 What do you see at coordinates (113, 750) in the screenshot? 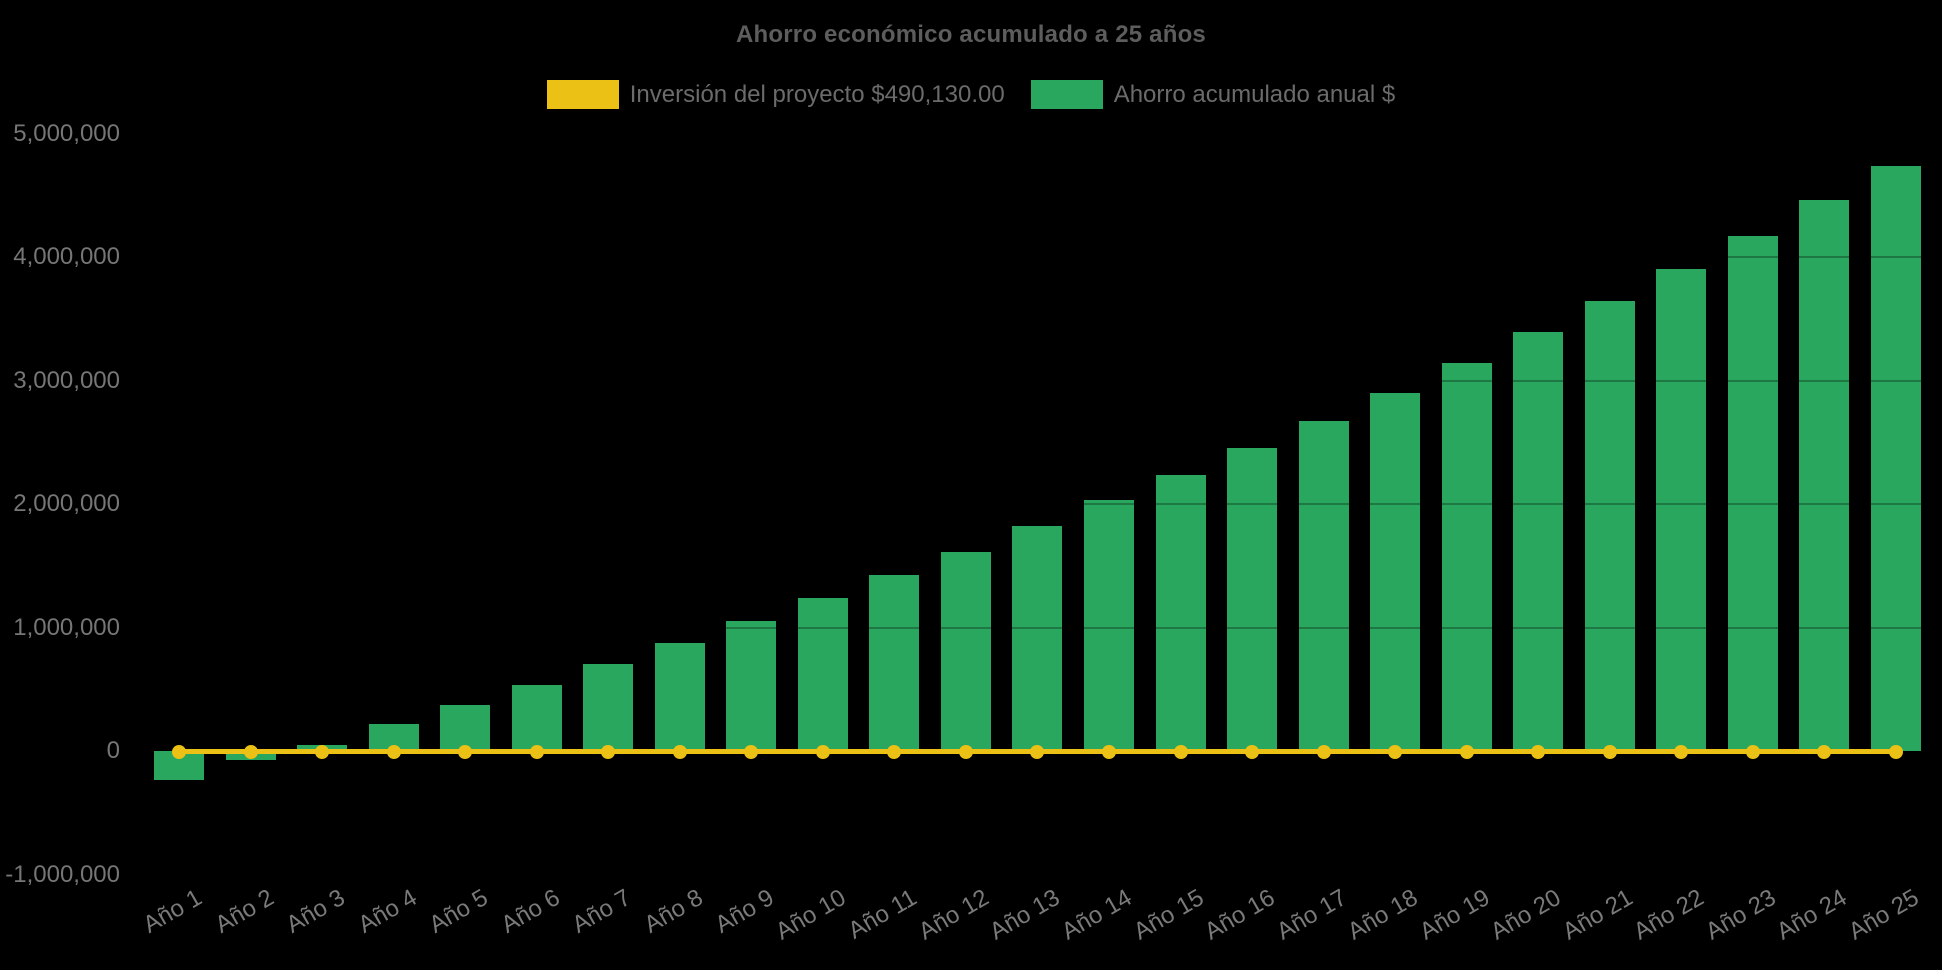
I see `y-tick-label: 0` at bounding box center [113, 750].